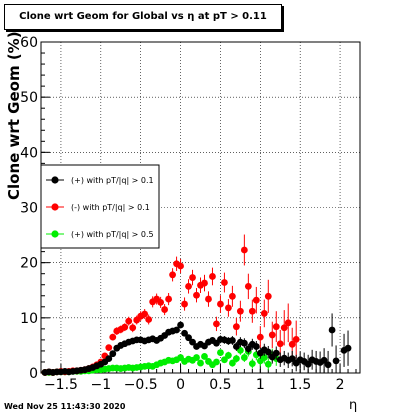  Describe the element at coordinates (141, 385) in the screenshot. I see `x-tick-label: −0.5` at that location.